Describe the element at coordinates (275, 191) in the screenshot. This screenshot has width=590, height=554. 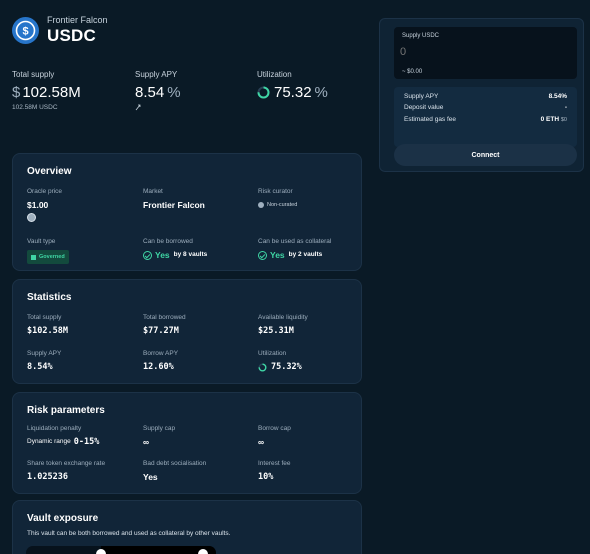
I see `cell-label: Risk curator` at that location.